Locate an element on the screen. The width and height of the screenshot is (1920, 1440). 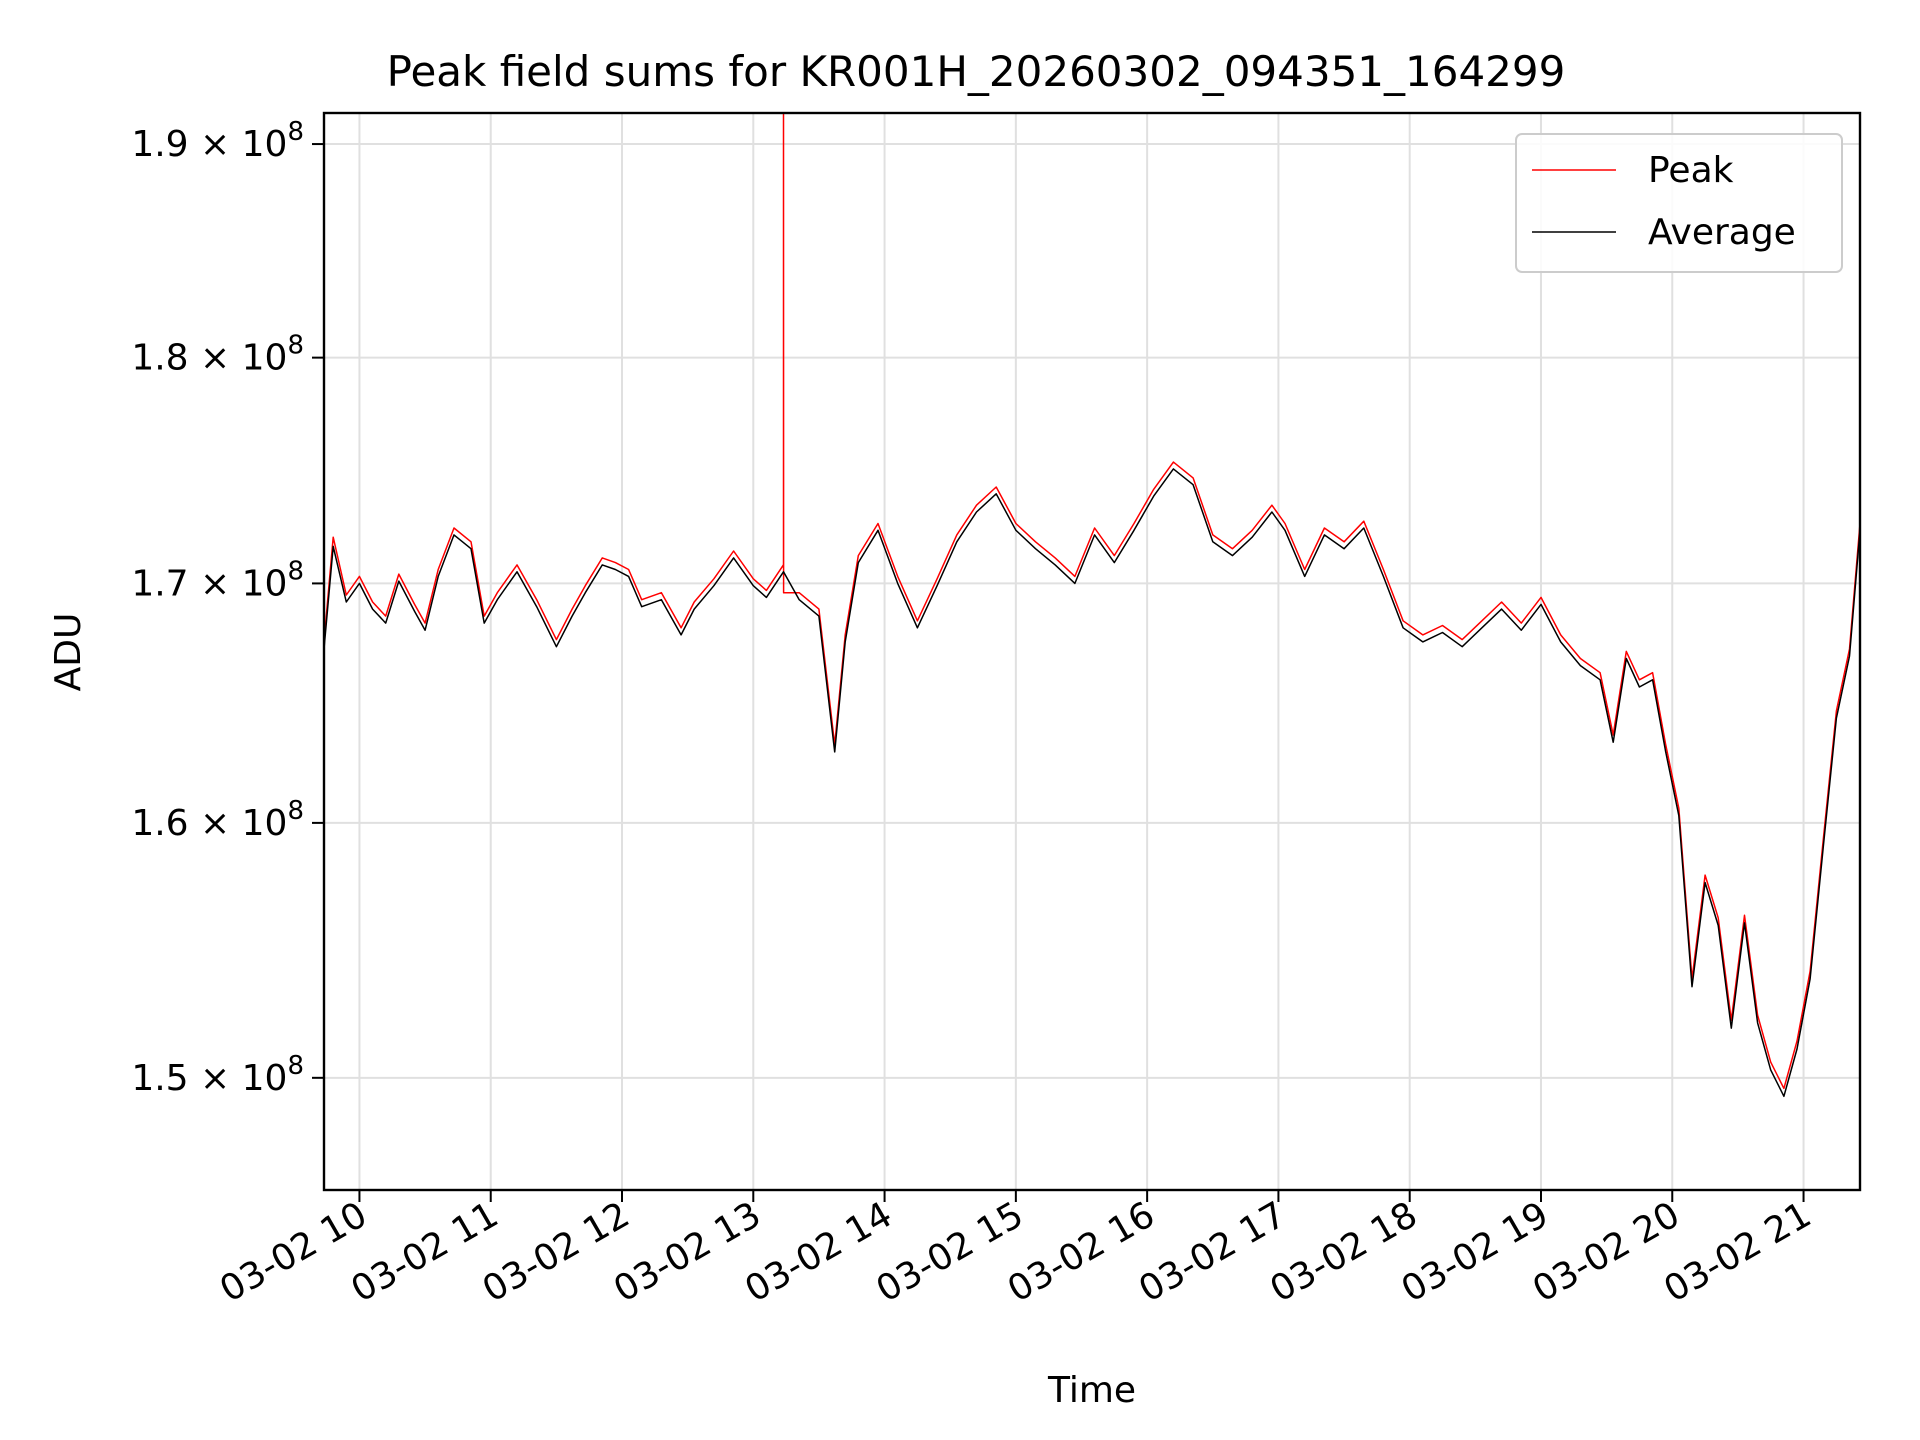
y-tick-label: 1.6 × 108 is located at coordinates (217, 820).